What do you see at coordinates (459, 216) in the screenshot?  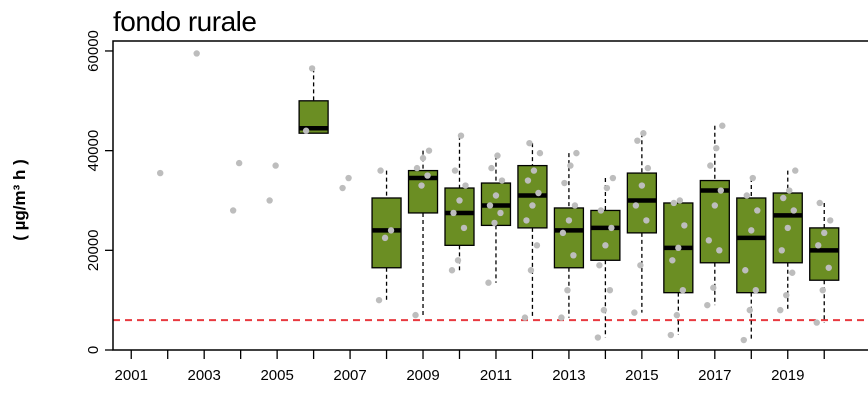 I see `box-2010` at bounding box center [459, 216].